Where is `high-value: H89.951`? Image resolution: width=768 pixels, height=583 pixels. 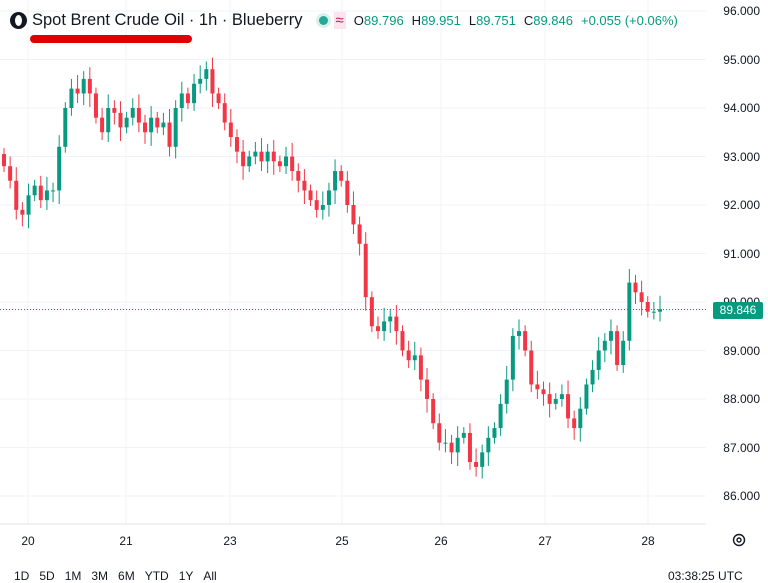
high-value: H89.951 is located at coordinates (436, 20).